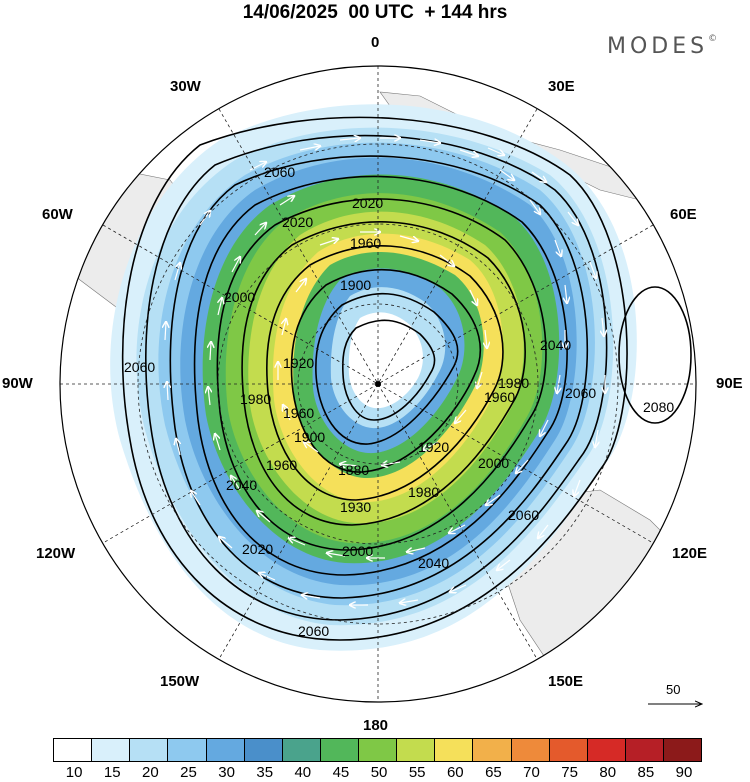 The width and height of the screenshot is (750, 782). I want to click on lon-label-30e: 30E, so click(561, 86).